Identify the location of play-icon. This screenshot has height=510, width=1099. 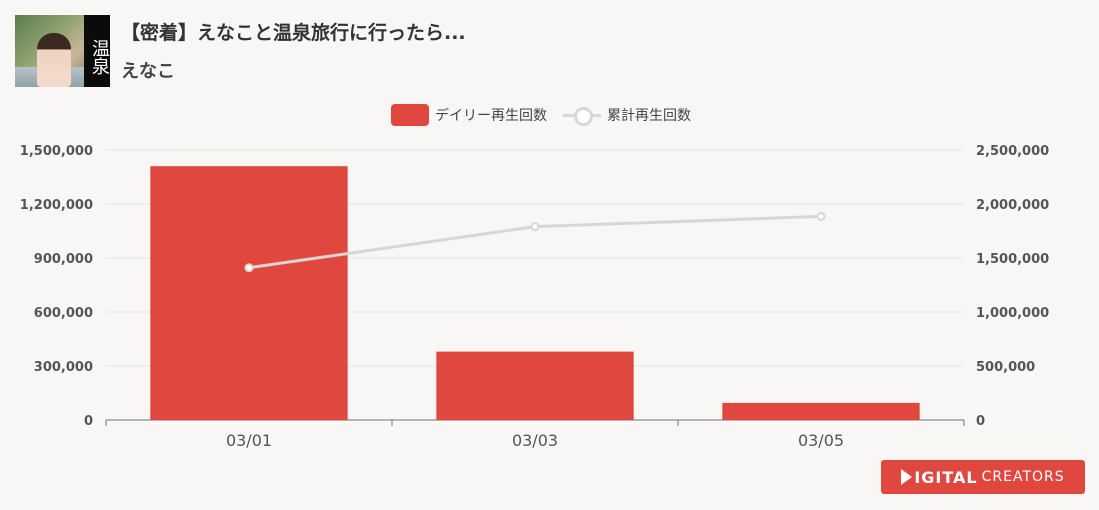
(907, 477).